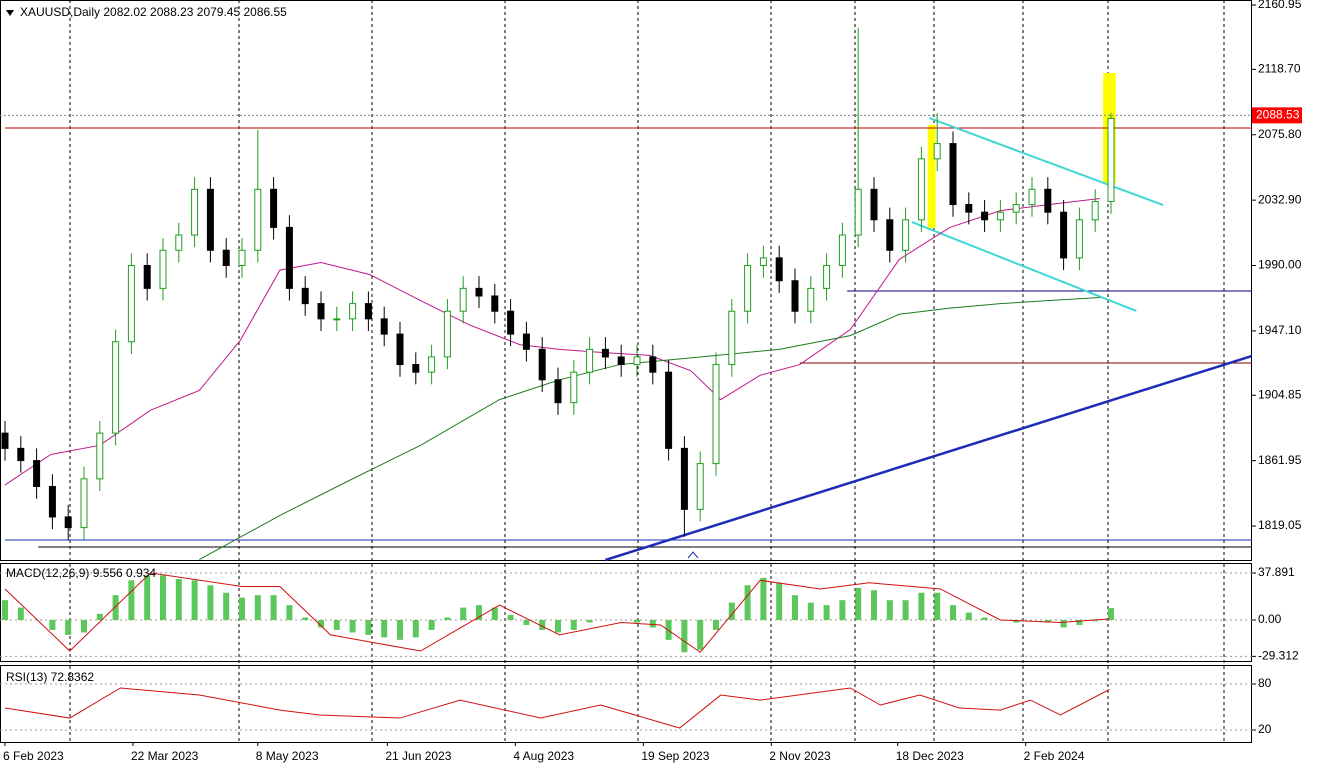 The height and width of the screenshot is (771, 1323). Describe the element at coordinates (1280, 5) in the screenshot. I see `y-tick-label: 2160.95` at that location.